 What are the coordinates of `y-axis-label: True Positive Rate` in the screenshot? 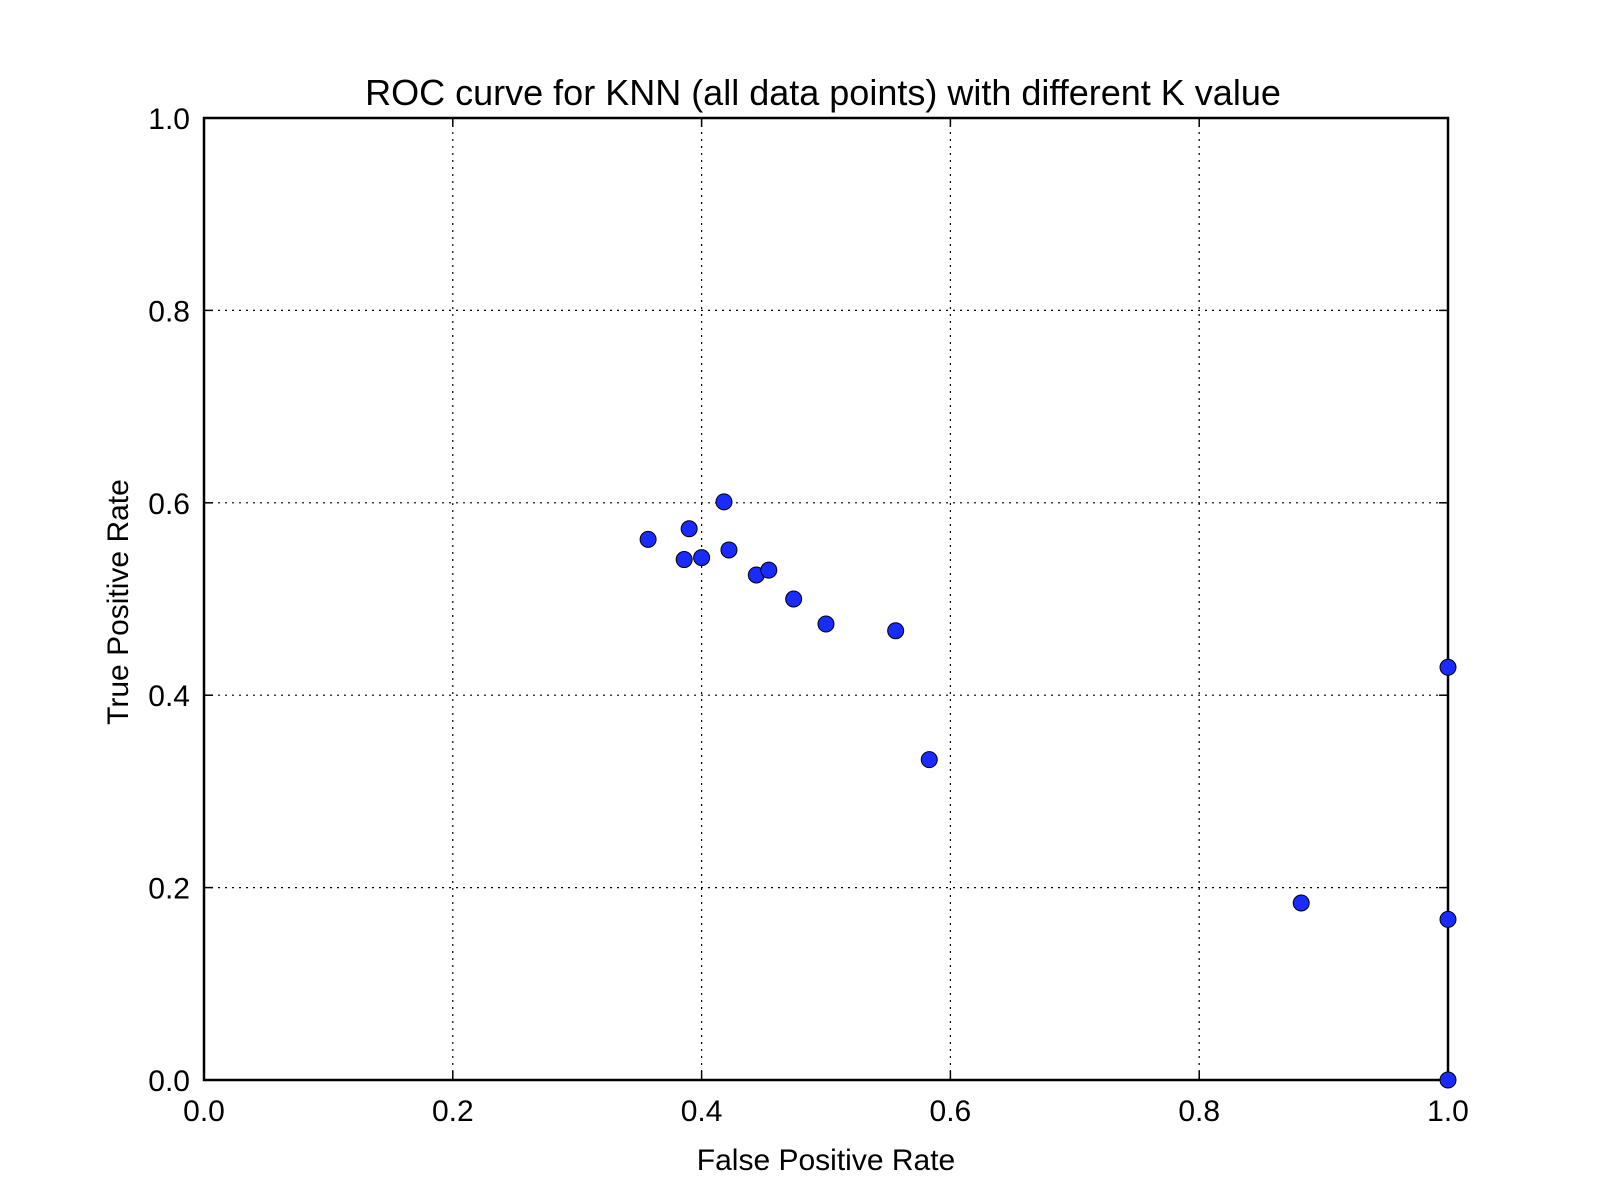 It's located at (118, 602).